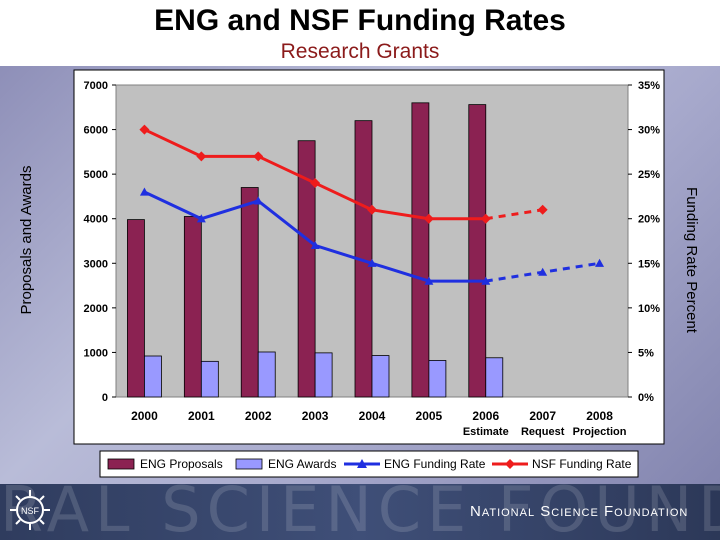 Image resolution: width=720 pixels, height=540 pixels. Describe the element at coordinates (105, 398) in the screenshot. I see `y-tick-label: 0` at that location.